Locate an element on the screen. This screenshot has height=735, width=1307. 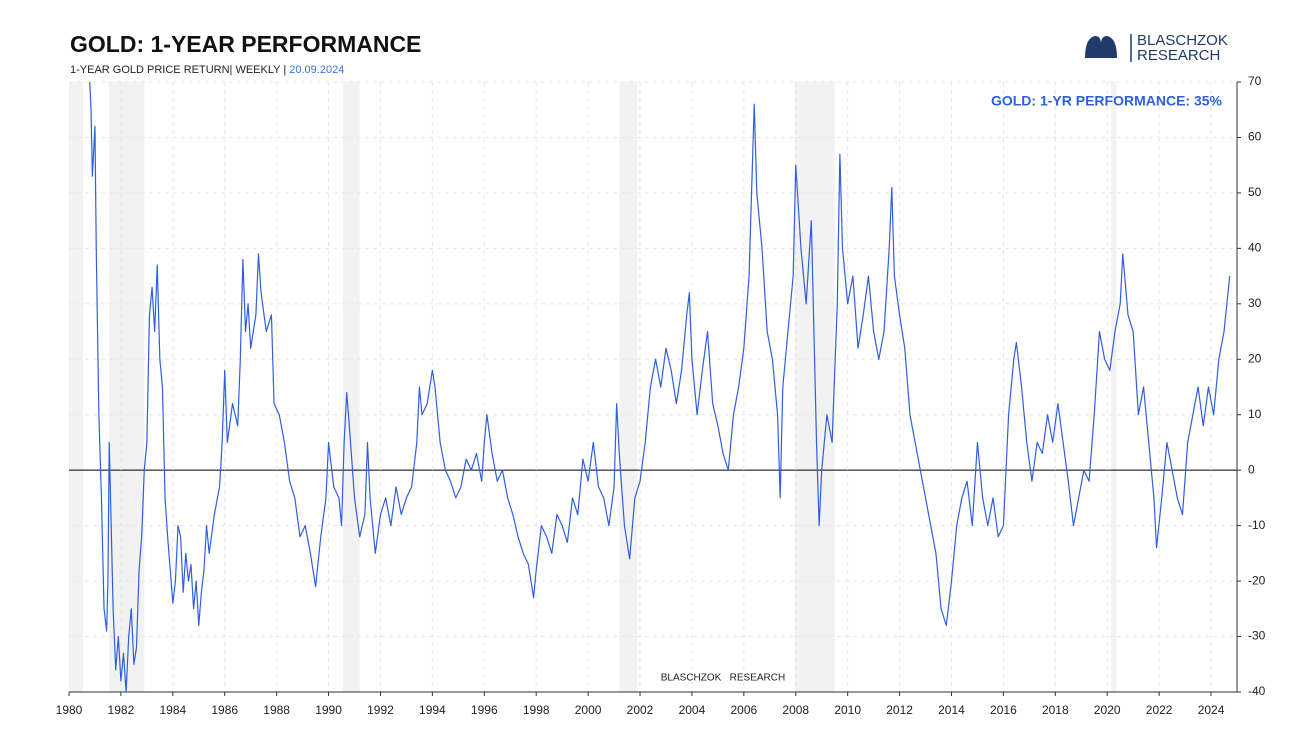
y-tick-label: -20 is located at coordinates (1257, 580).